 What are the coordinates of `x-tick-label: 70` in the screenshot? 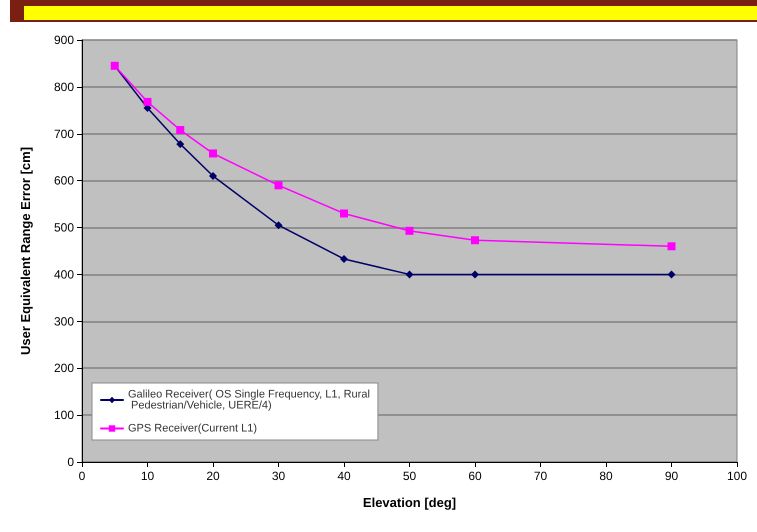 It's located at (541, 476).